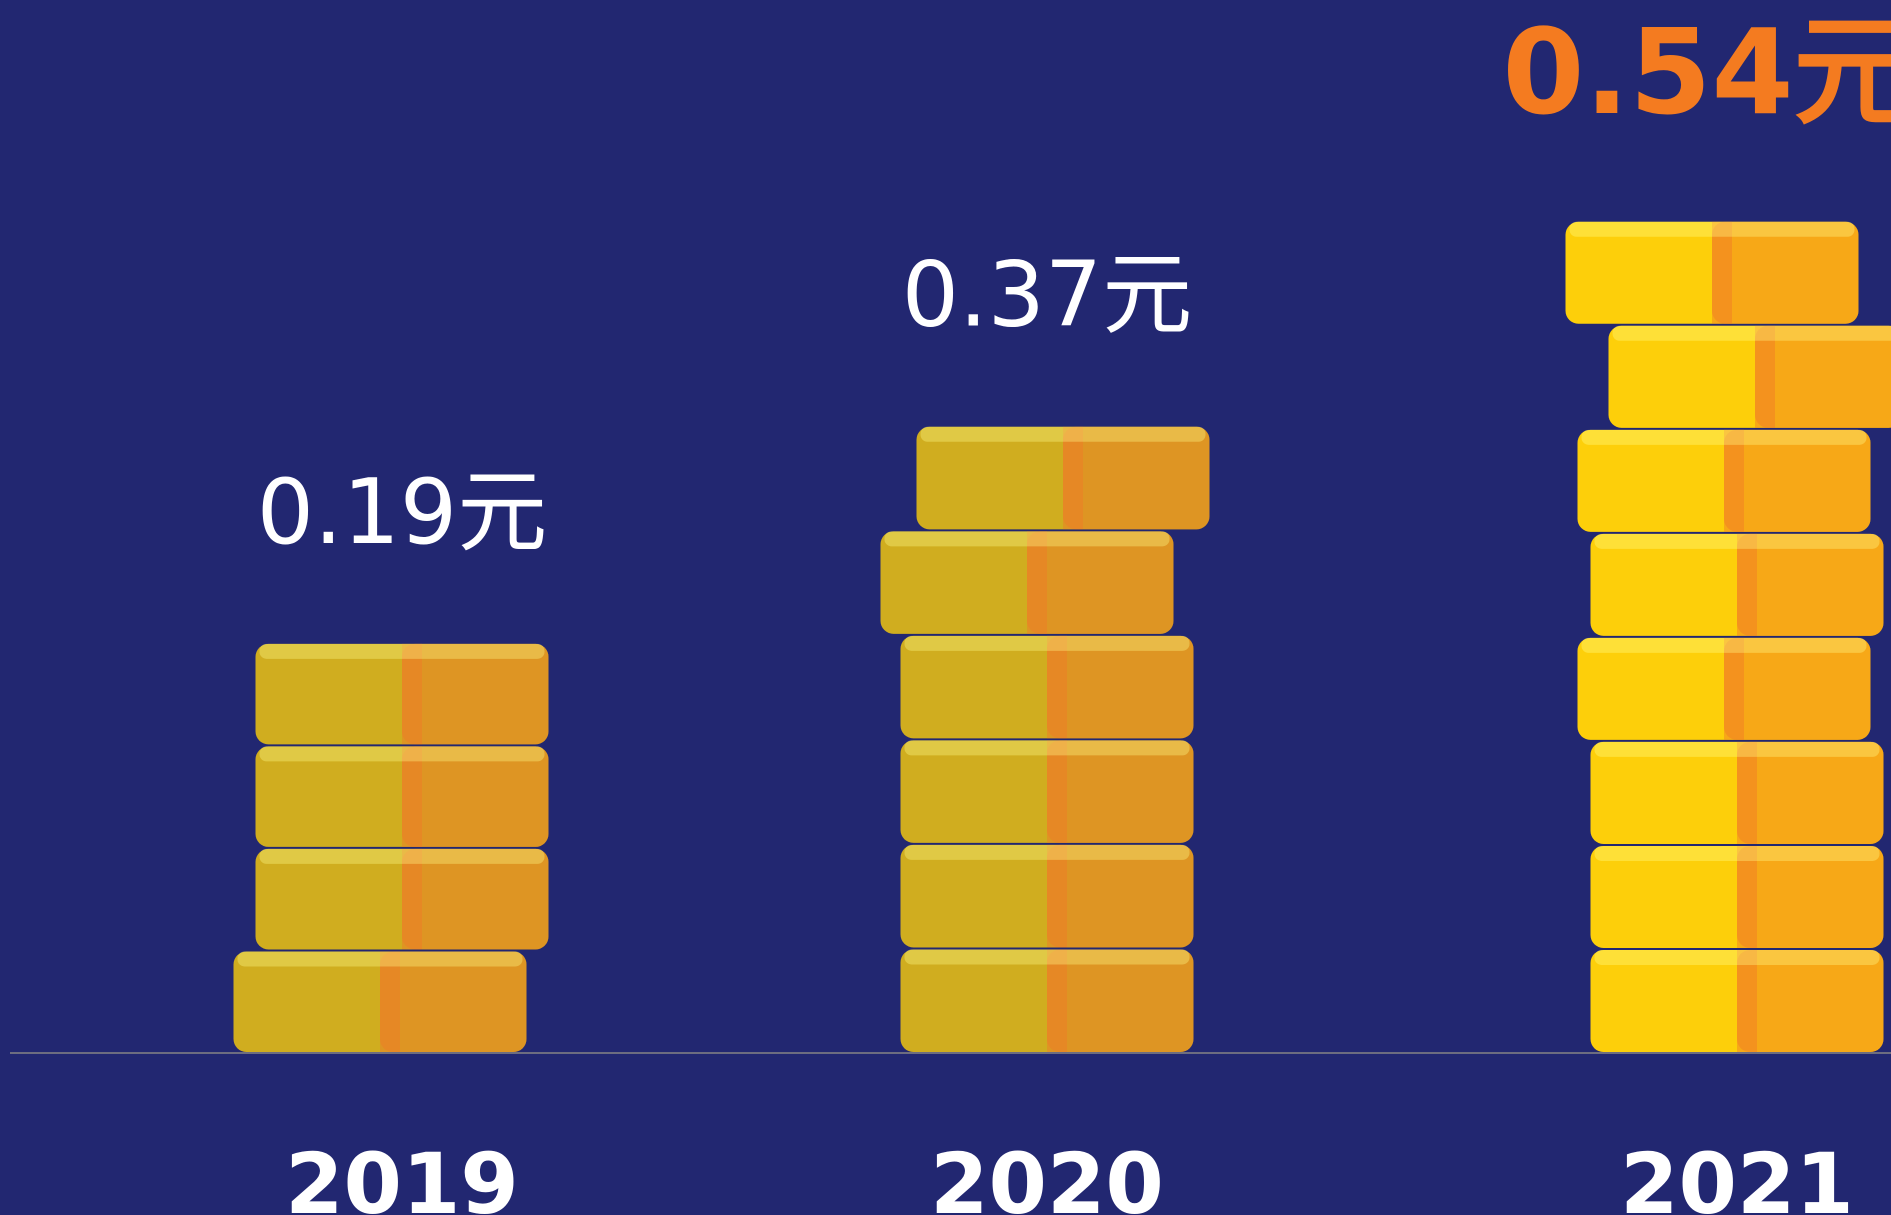  Describe the element at coordinates (402, 1175) in the screenshot. I see `x-tick-label: 2019` at that location.